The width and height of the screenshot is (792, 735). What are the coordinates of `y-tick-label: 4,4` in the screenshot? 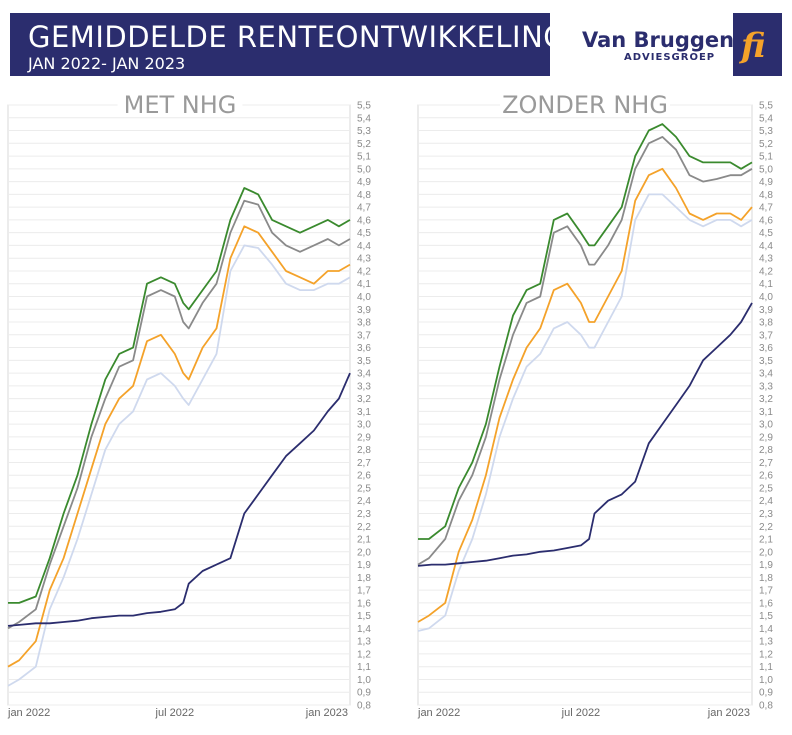 It's located at (766, 246).